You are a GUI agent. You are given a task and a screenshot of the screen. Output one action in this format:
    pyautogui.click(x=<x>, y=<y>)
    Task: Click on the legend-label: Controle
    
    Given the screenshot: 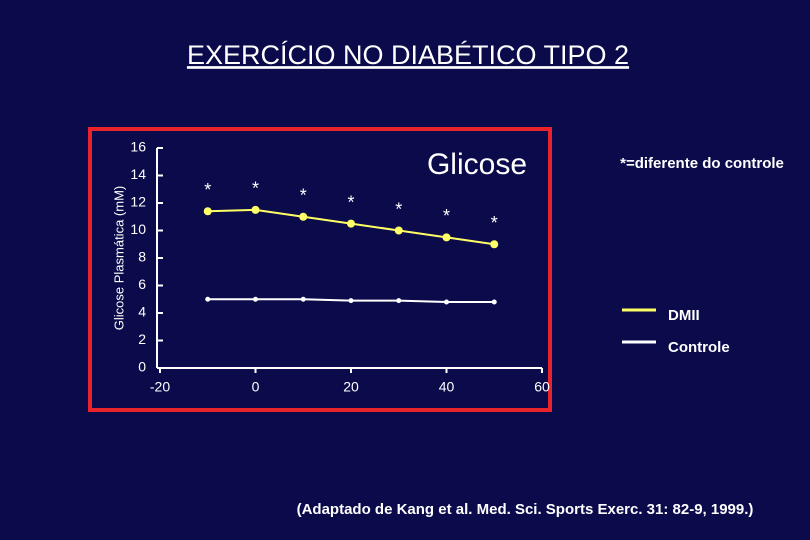 What is the action you would take?
    pyautogui.click(x=699, y=347)
    